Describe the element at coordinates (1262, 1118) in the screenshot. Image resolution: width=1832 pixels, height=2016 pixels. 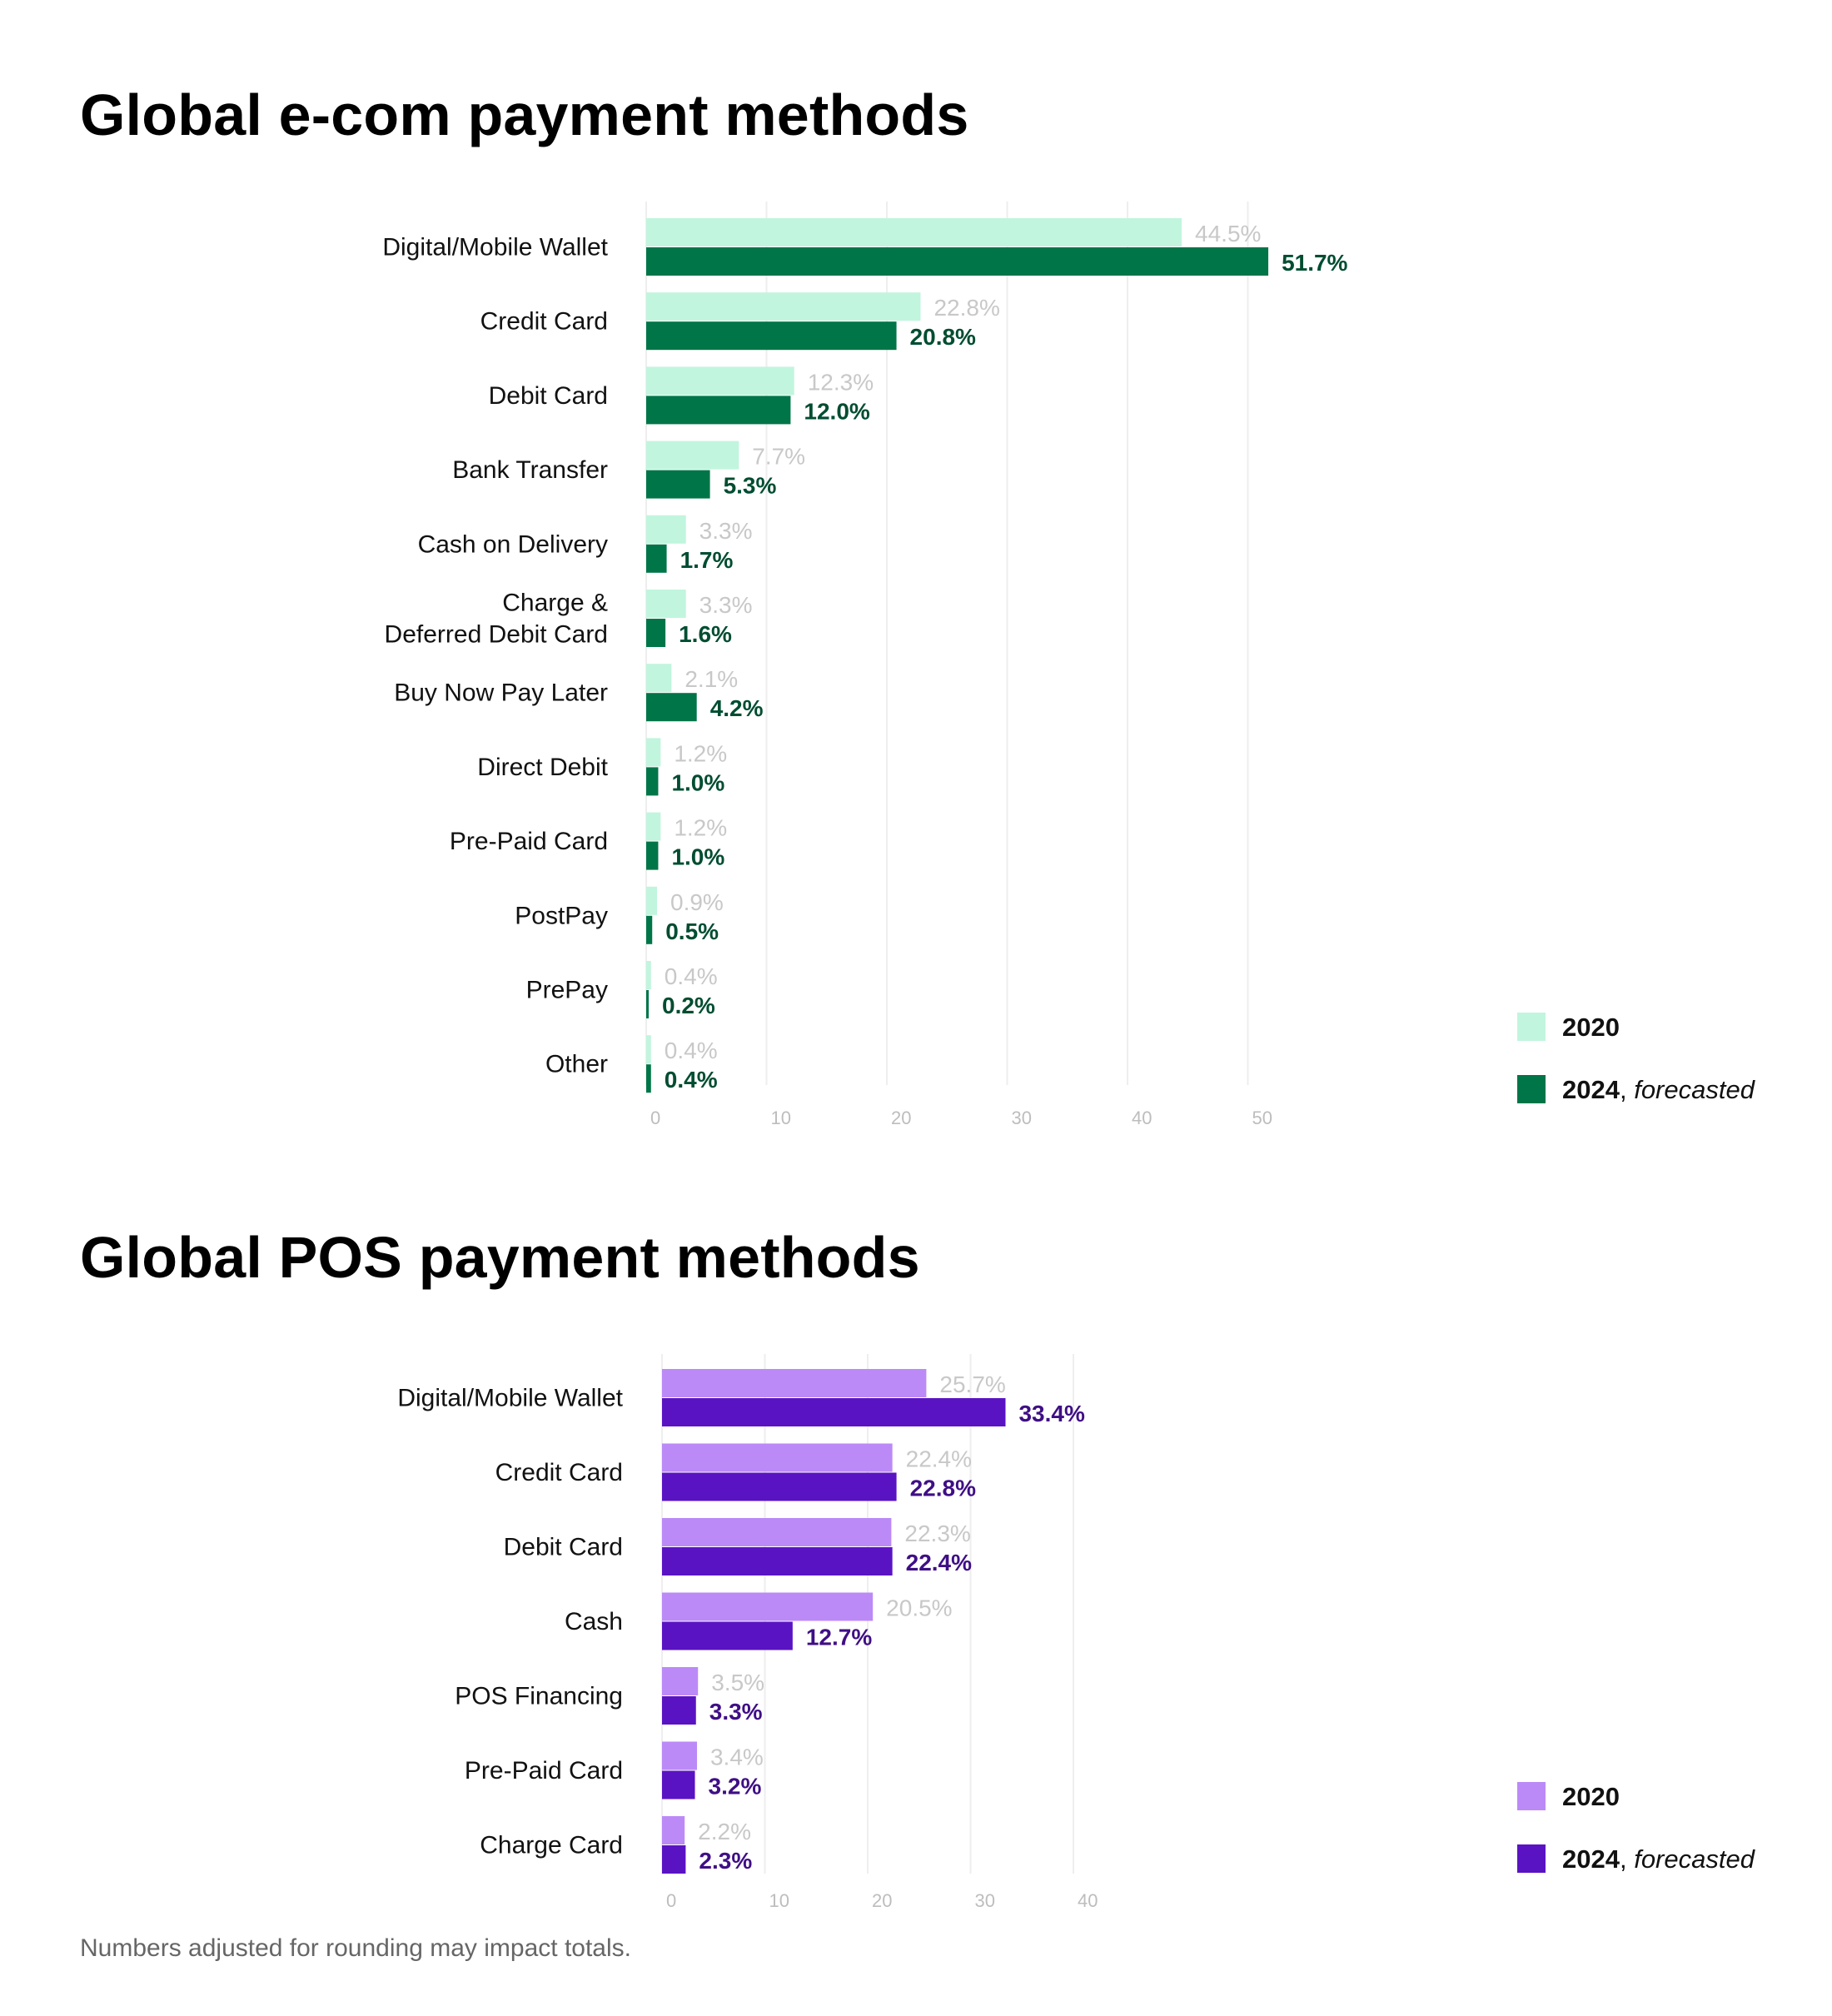
I see `x-tick-label: 50` at that location.